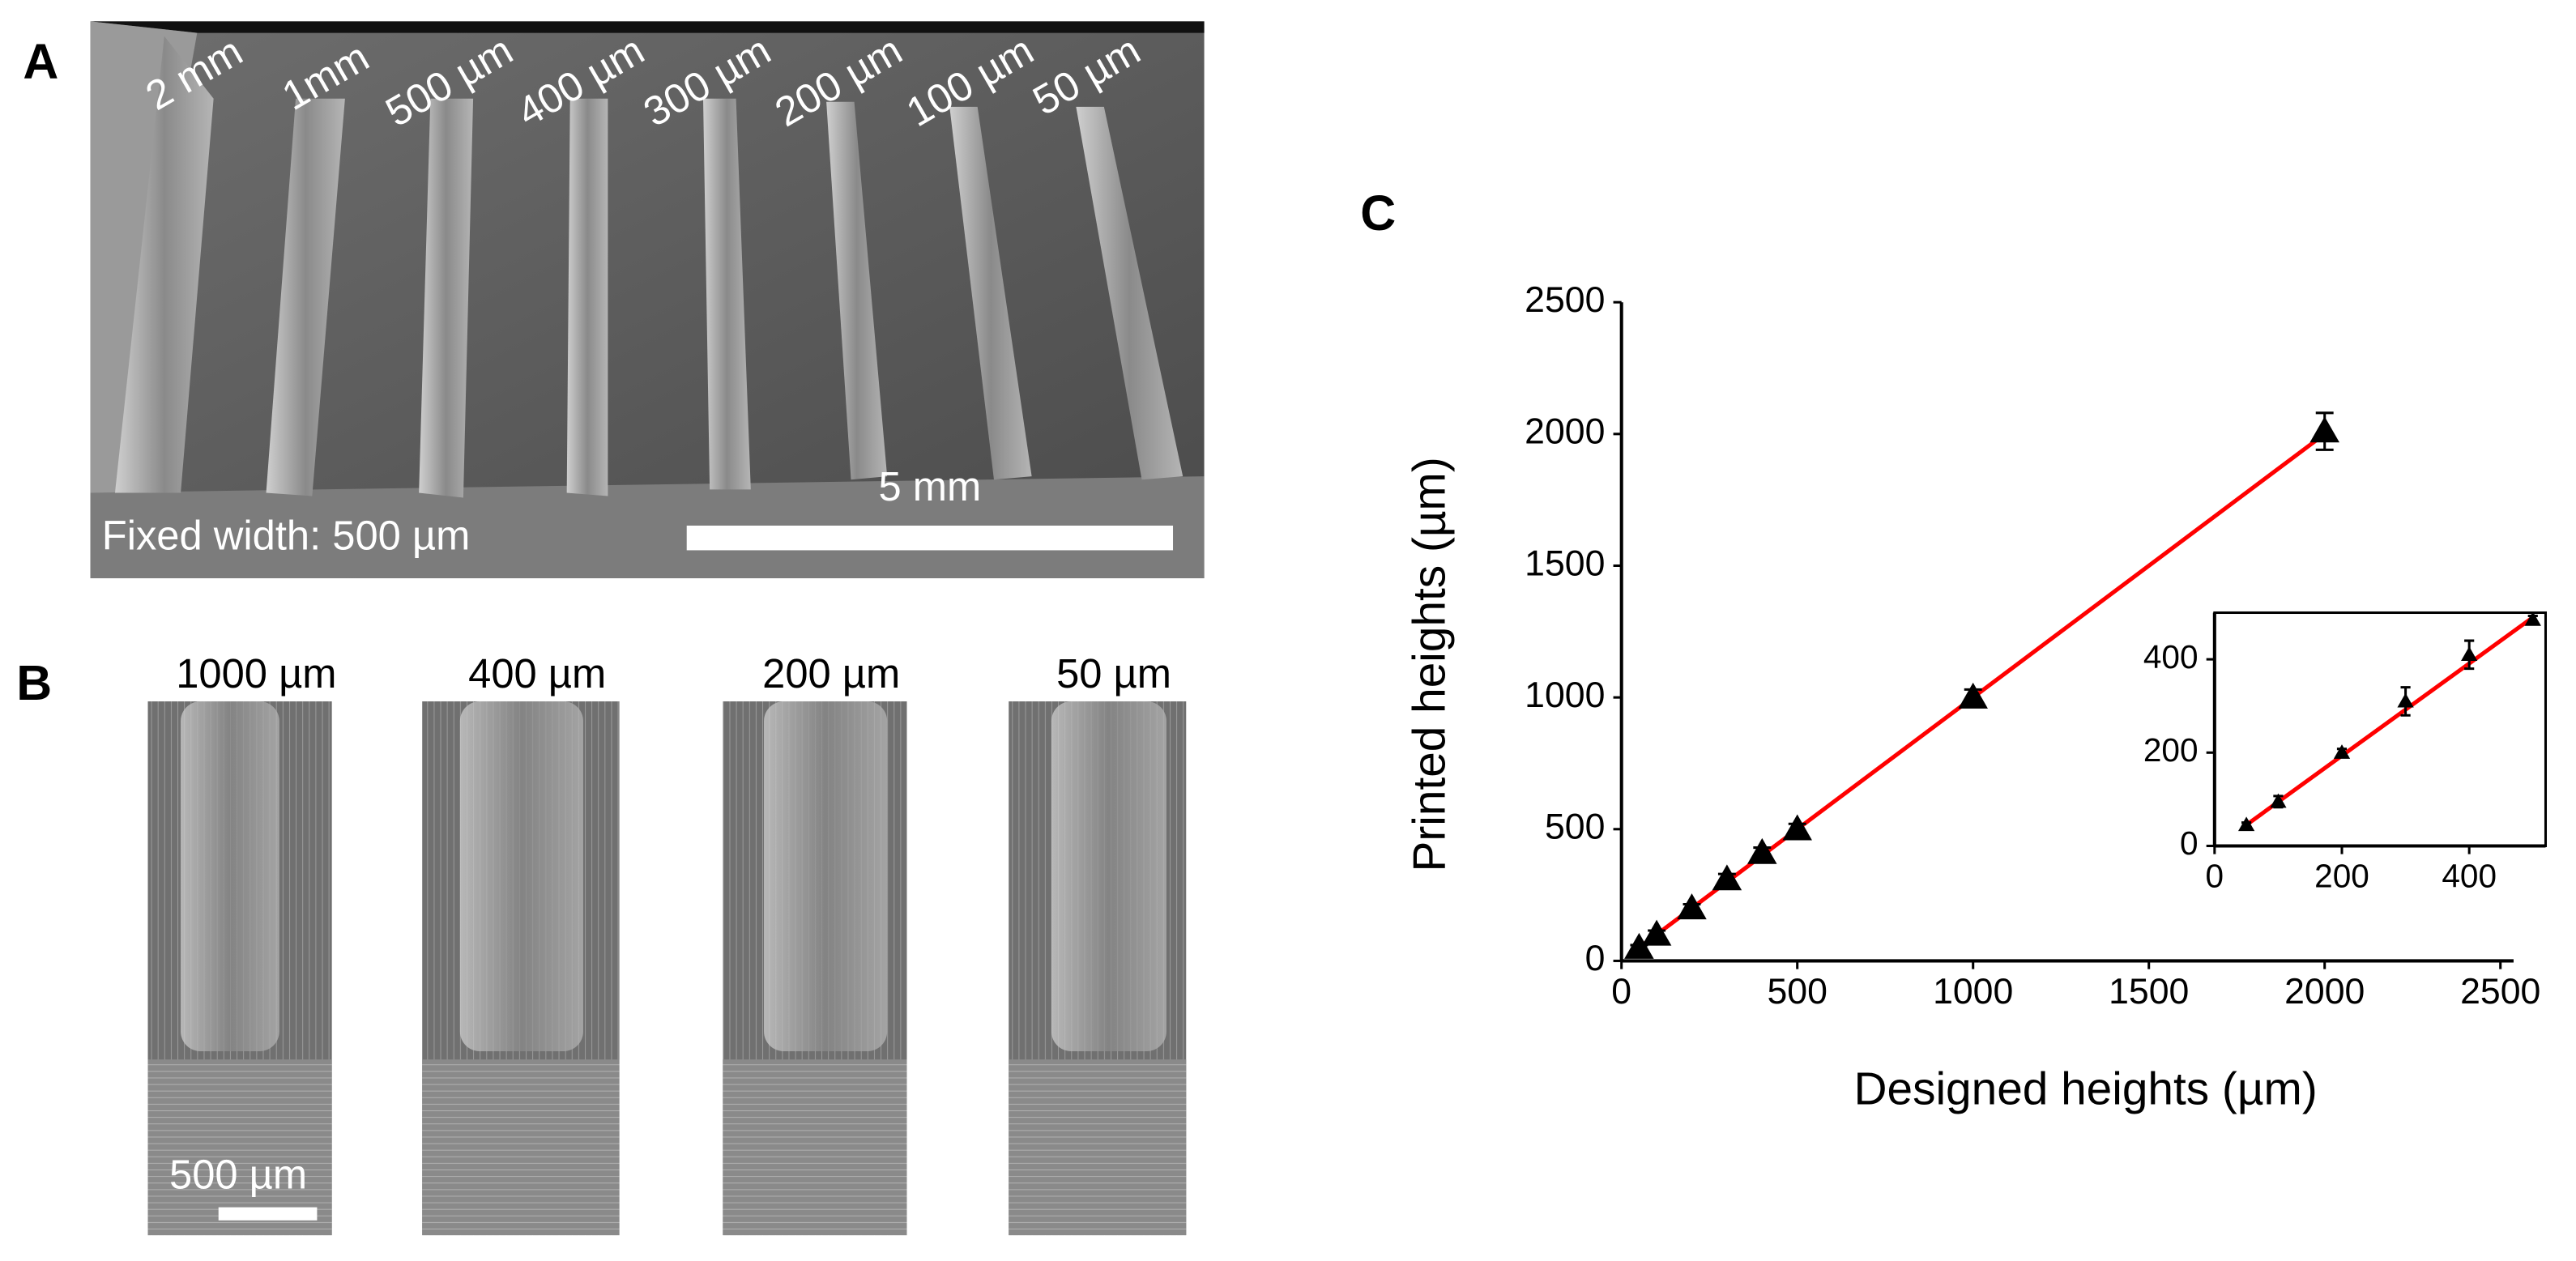 The width and height of the screenshot is (2576, 1261). What do you see at coordinates (1565, 563) in the screenshot?
I see `y-tick-label: 1500` at bounding box center [1565, 563].